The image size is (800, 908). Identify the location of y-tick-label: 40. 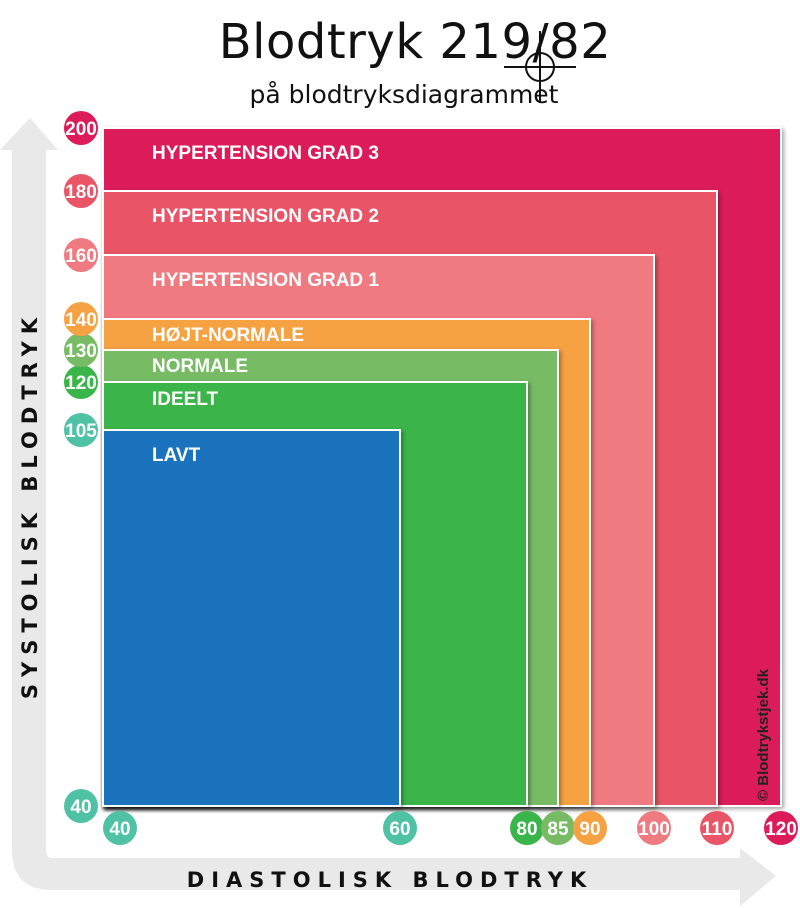
(80, 807).